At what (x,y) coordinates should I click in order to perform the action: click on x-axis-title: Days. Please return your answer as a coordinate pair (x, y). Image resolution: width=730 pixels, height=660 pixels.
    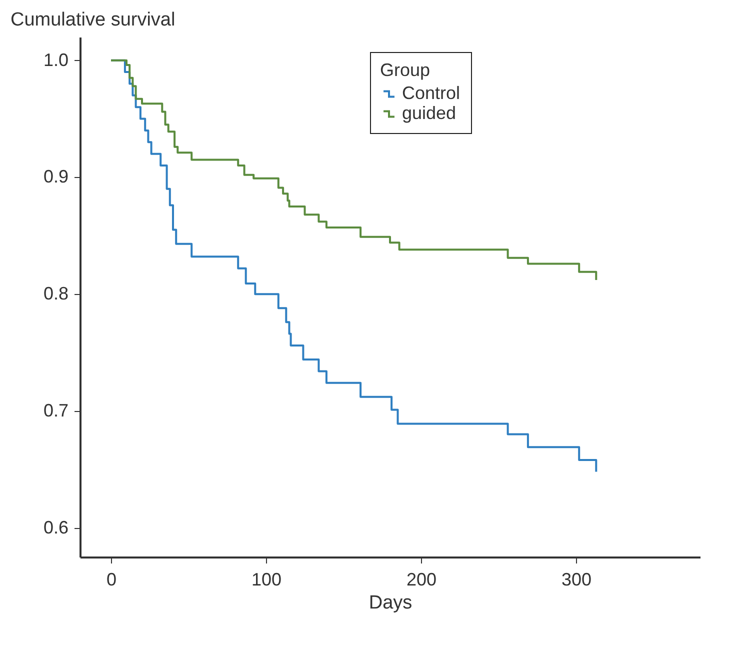
    Looking at the image, I should click on (390, 603).